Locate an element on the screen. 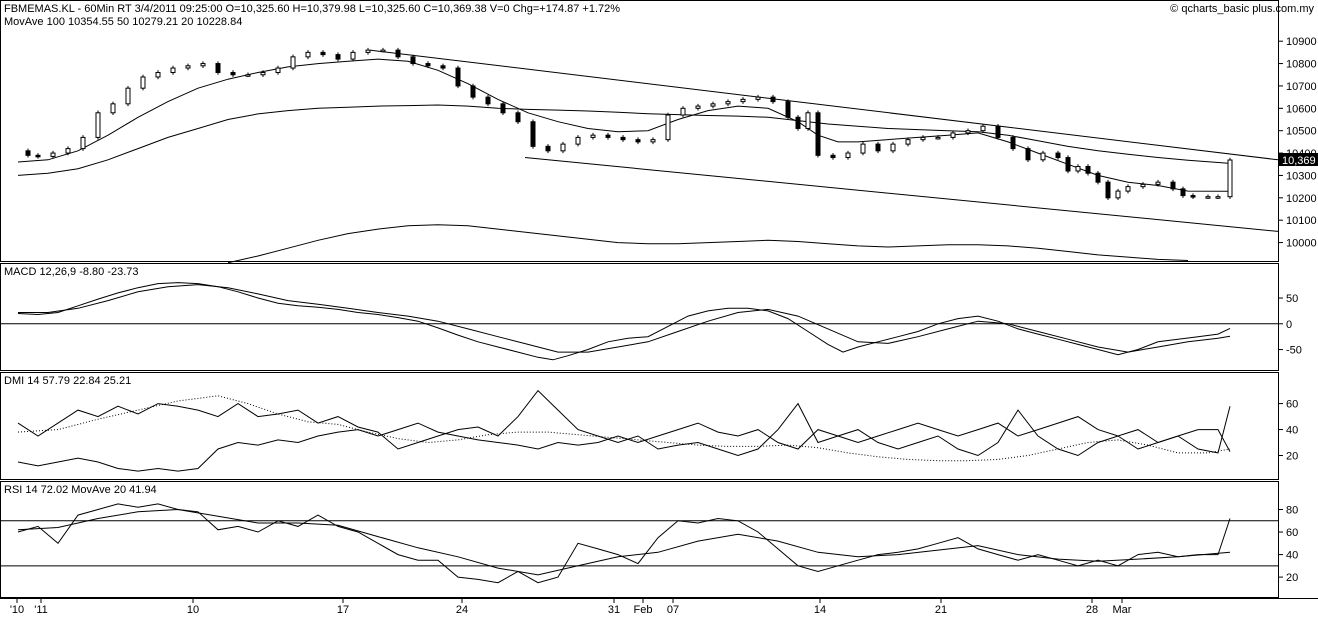 Image resolution: width=1318 pixels, height=621 pixels. y-tick-label: 40 is located at coordinates (1292, 431).